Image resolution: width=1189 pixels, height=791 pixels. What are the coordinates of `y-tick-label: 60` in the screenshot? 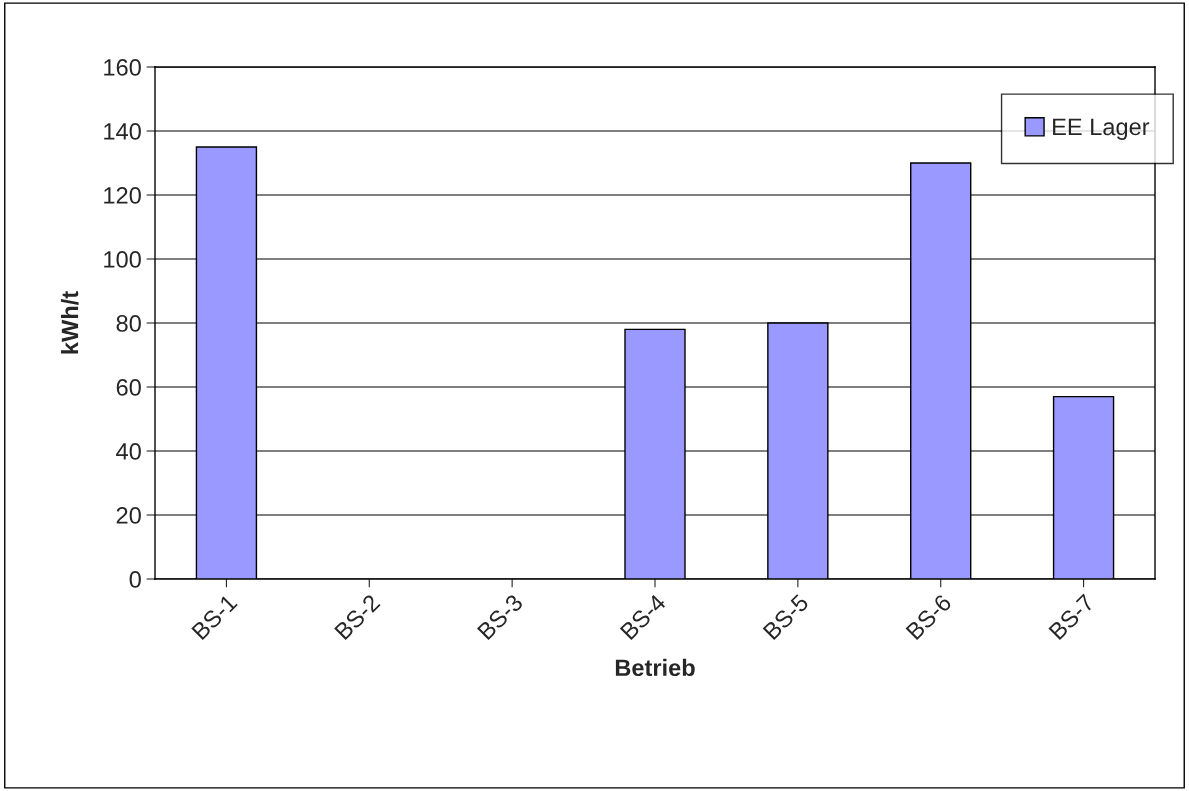 It's located at (128, 387).